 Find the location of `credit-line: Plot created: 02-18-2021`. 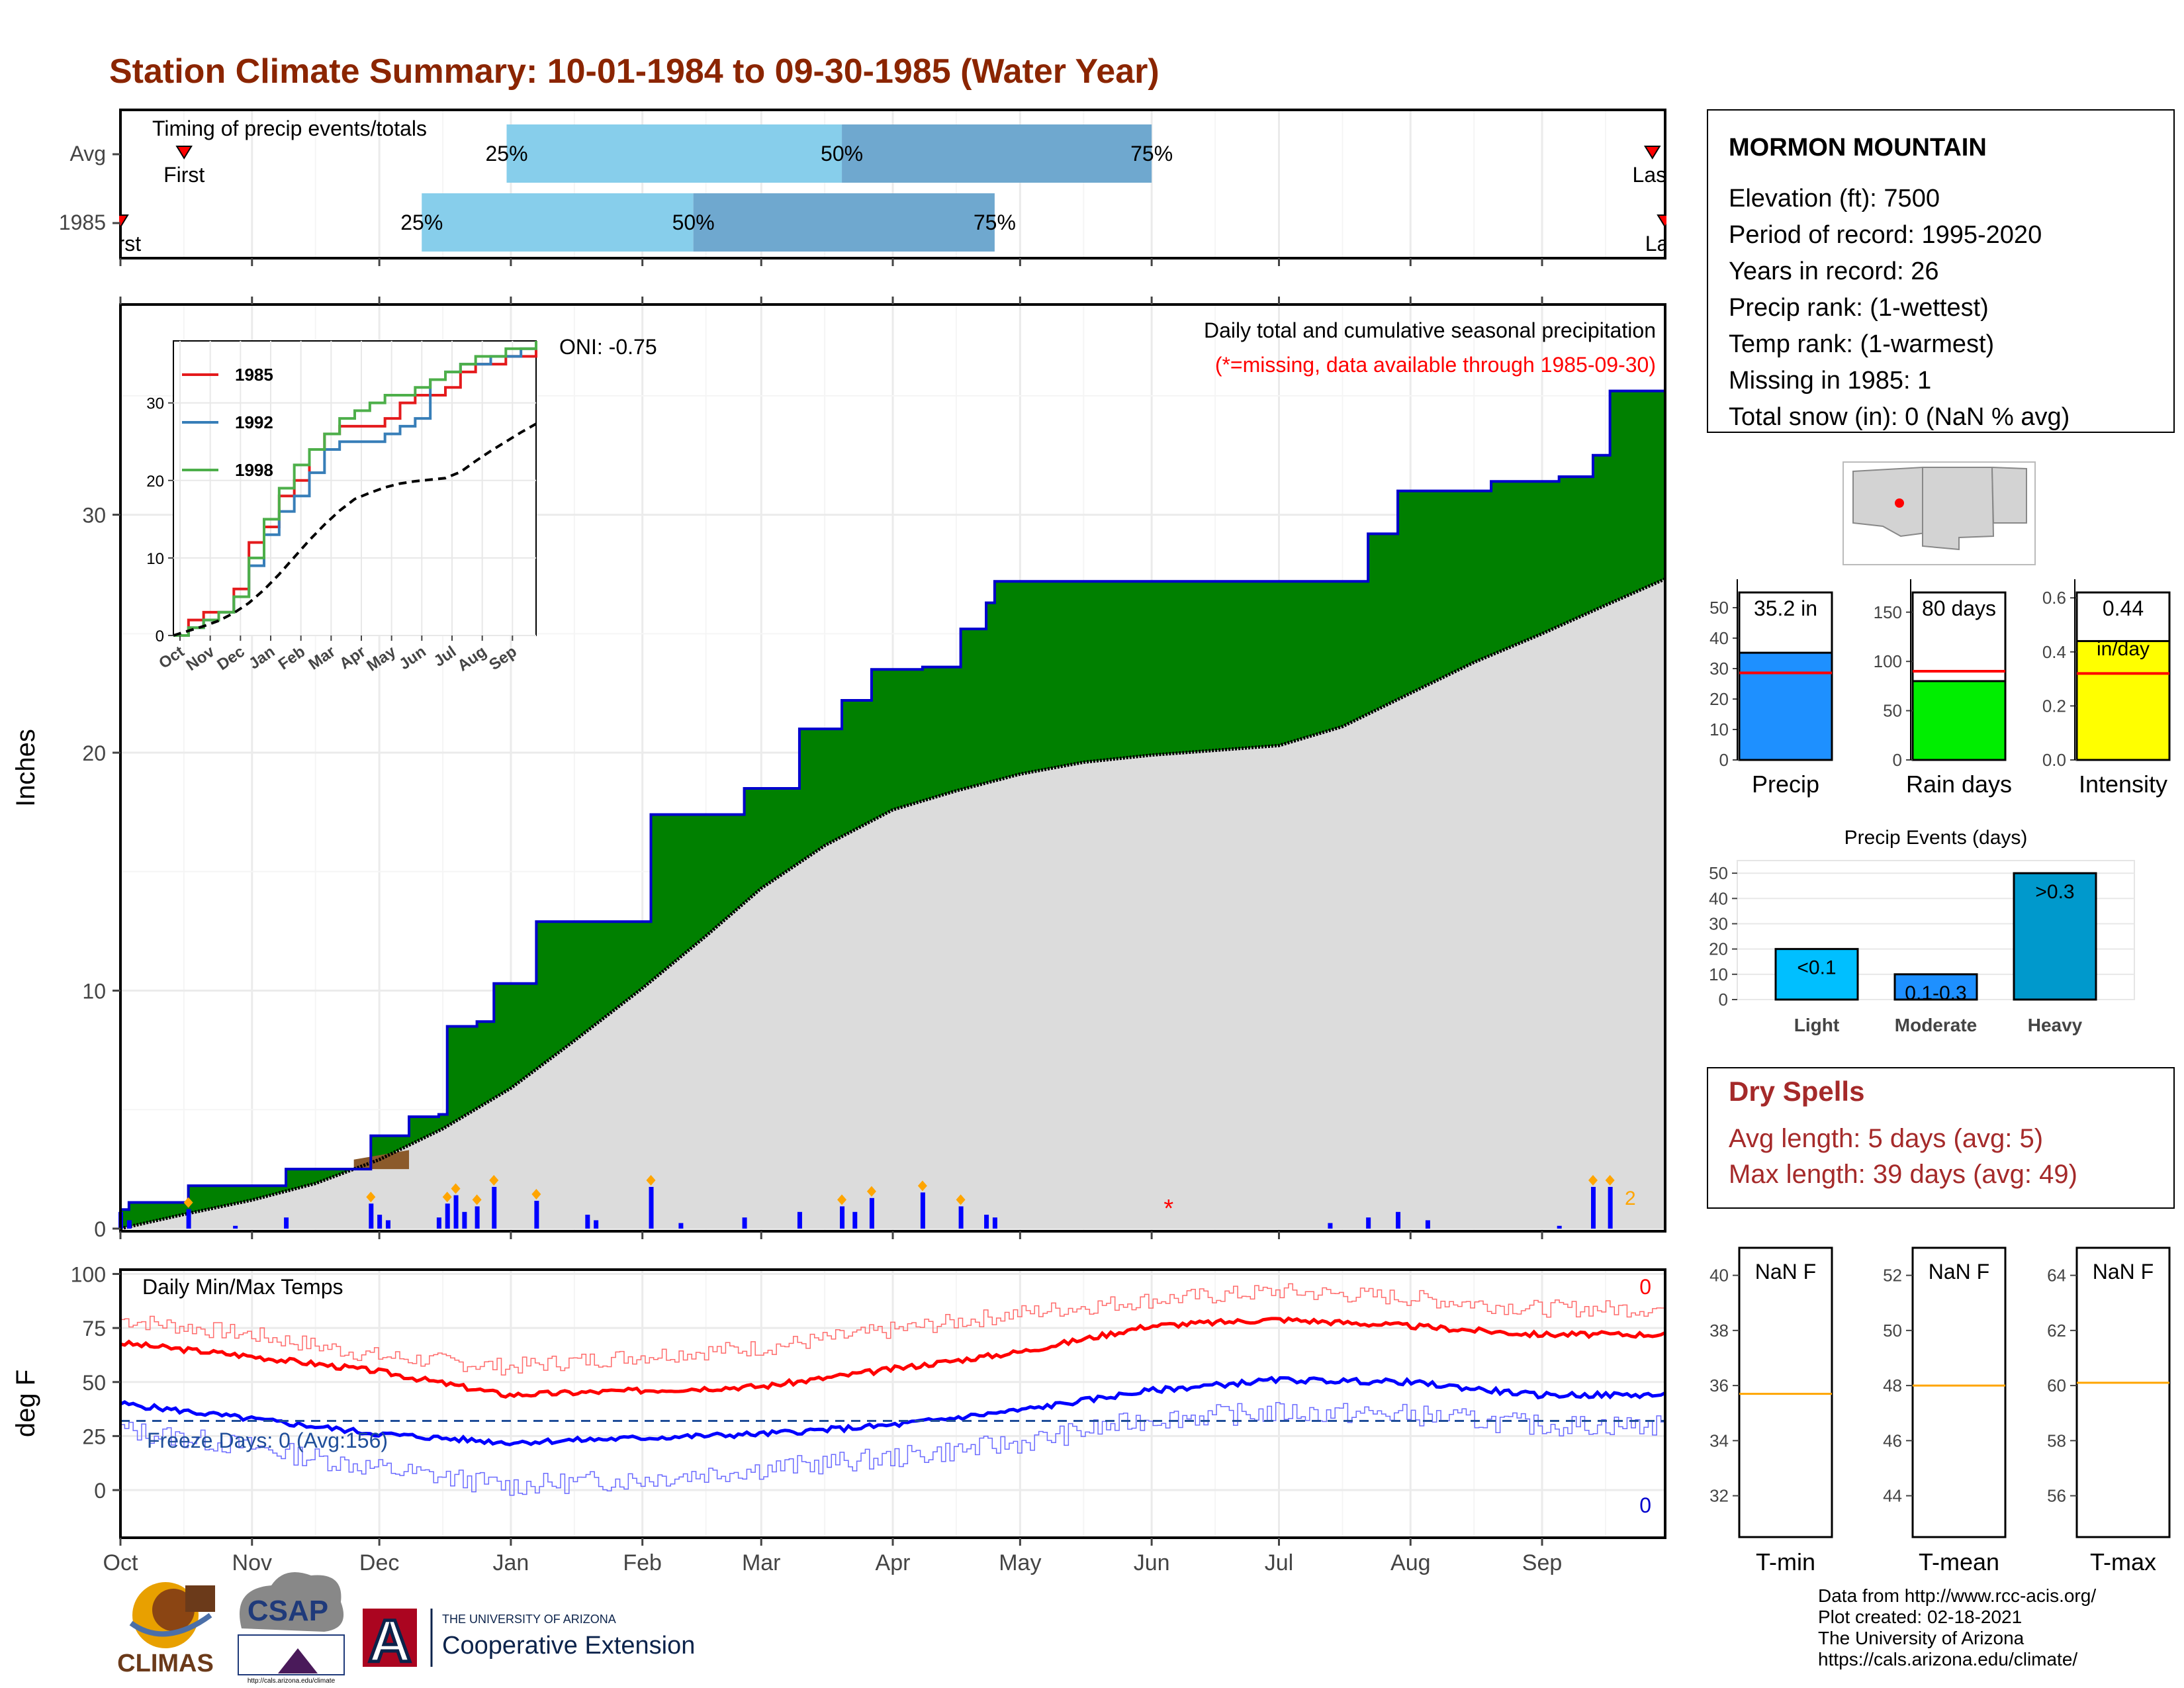

credit-line: Plot created: 02-18-2021 is located at coordinates (1920, 1617).